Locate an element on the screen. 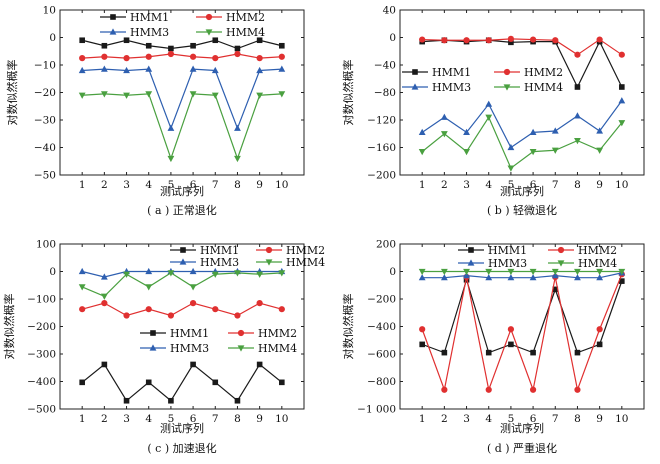  x-tick-label: 2 is located at coordinates (104, 419).